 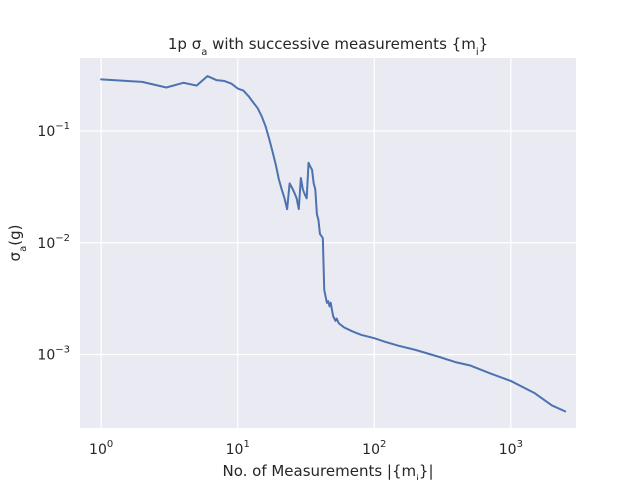 What do you see at coordinates (15, 235) in the screenshot?
I see `y-axis-title-end: (g)` at bounding box center [15, 235].